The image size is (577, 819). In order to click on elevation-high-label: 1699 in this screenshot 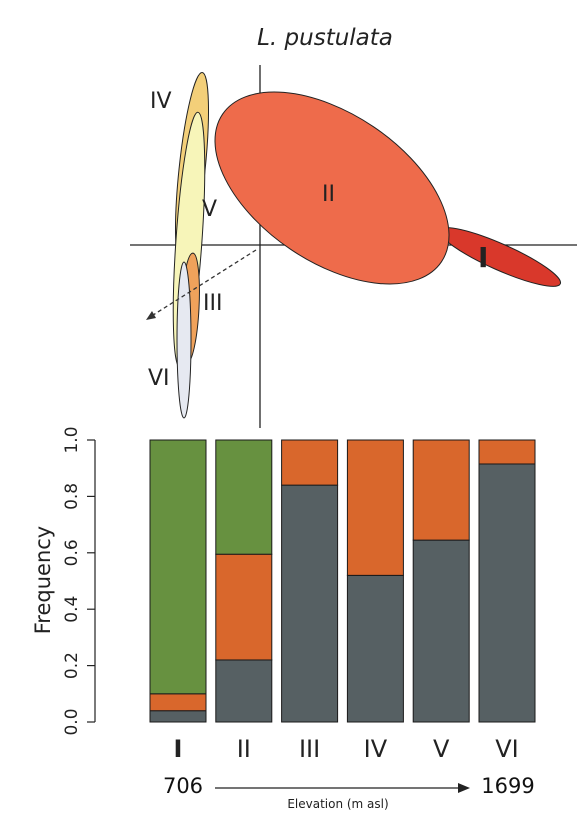, I will do `click(507, 786)`.